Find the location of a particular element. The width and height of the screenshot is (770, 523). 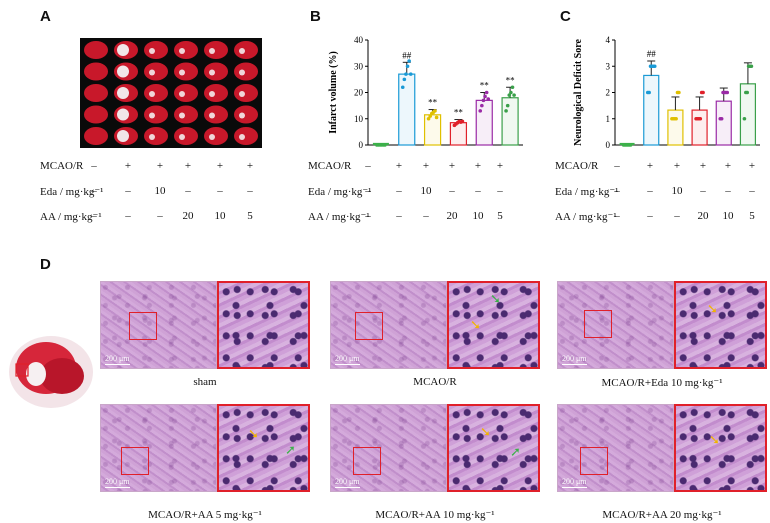

micrograph-caption: MCAO/R+AA 10 mg·kg⁻¹ is located at coordinates (435, 515).